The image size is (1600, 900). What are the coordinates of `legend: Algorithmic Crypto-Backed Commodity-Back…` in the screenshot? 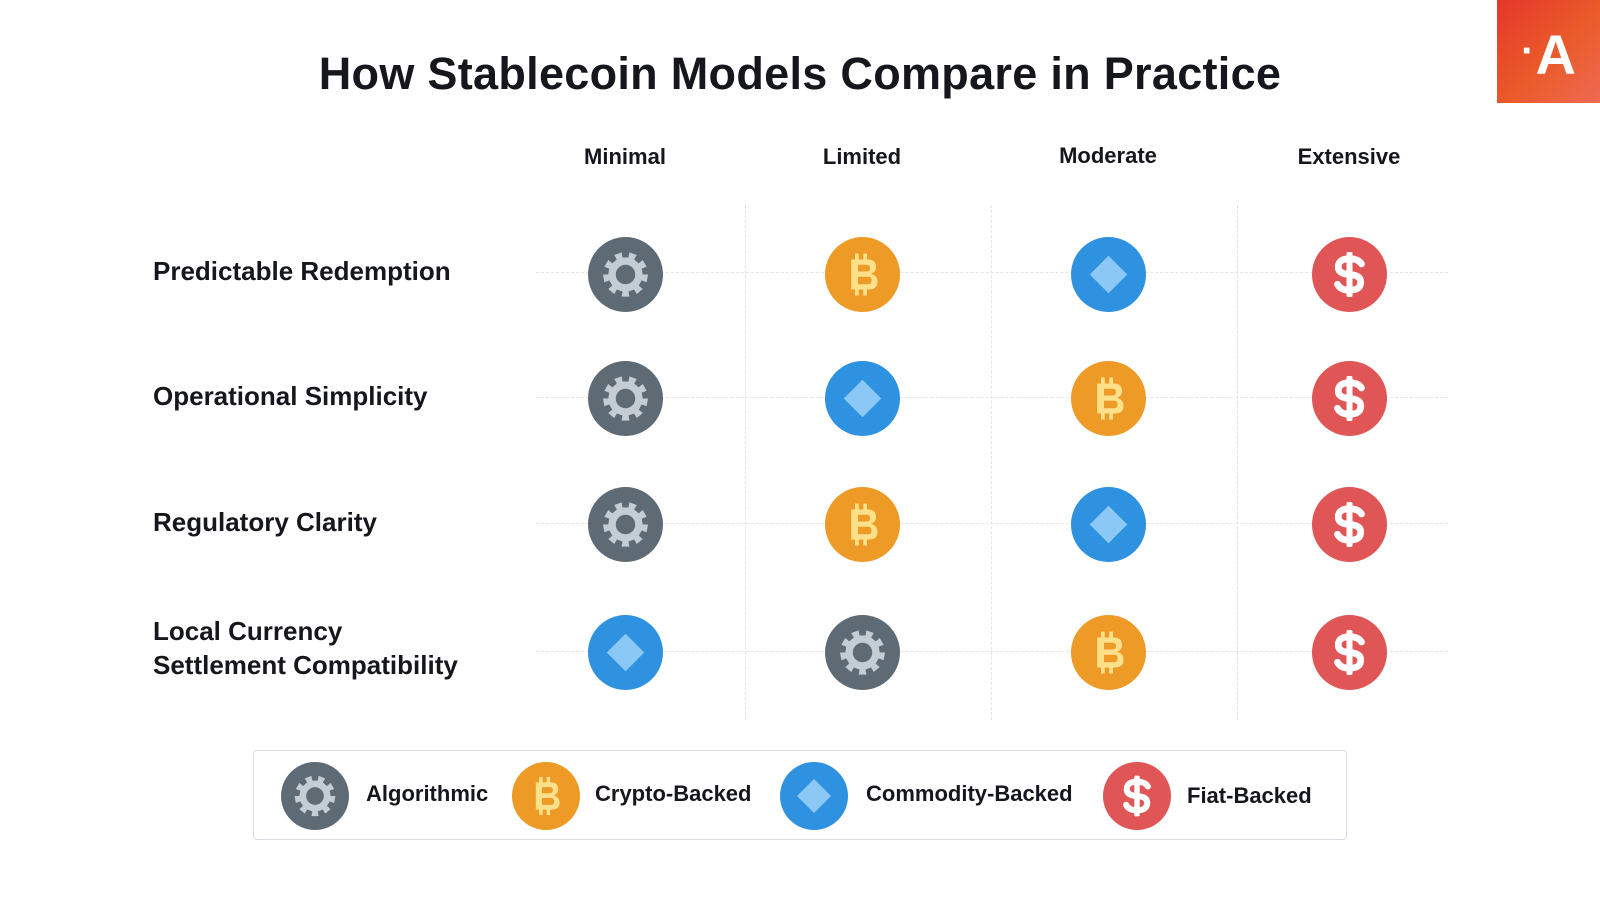 It's located at (800, 795).